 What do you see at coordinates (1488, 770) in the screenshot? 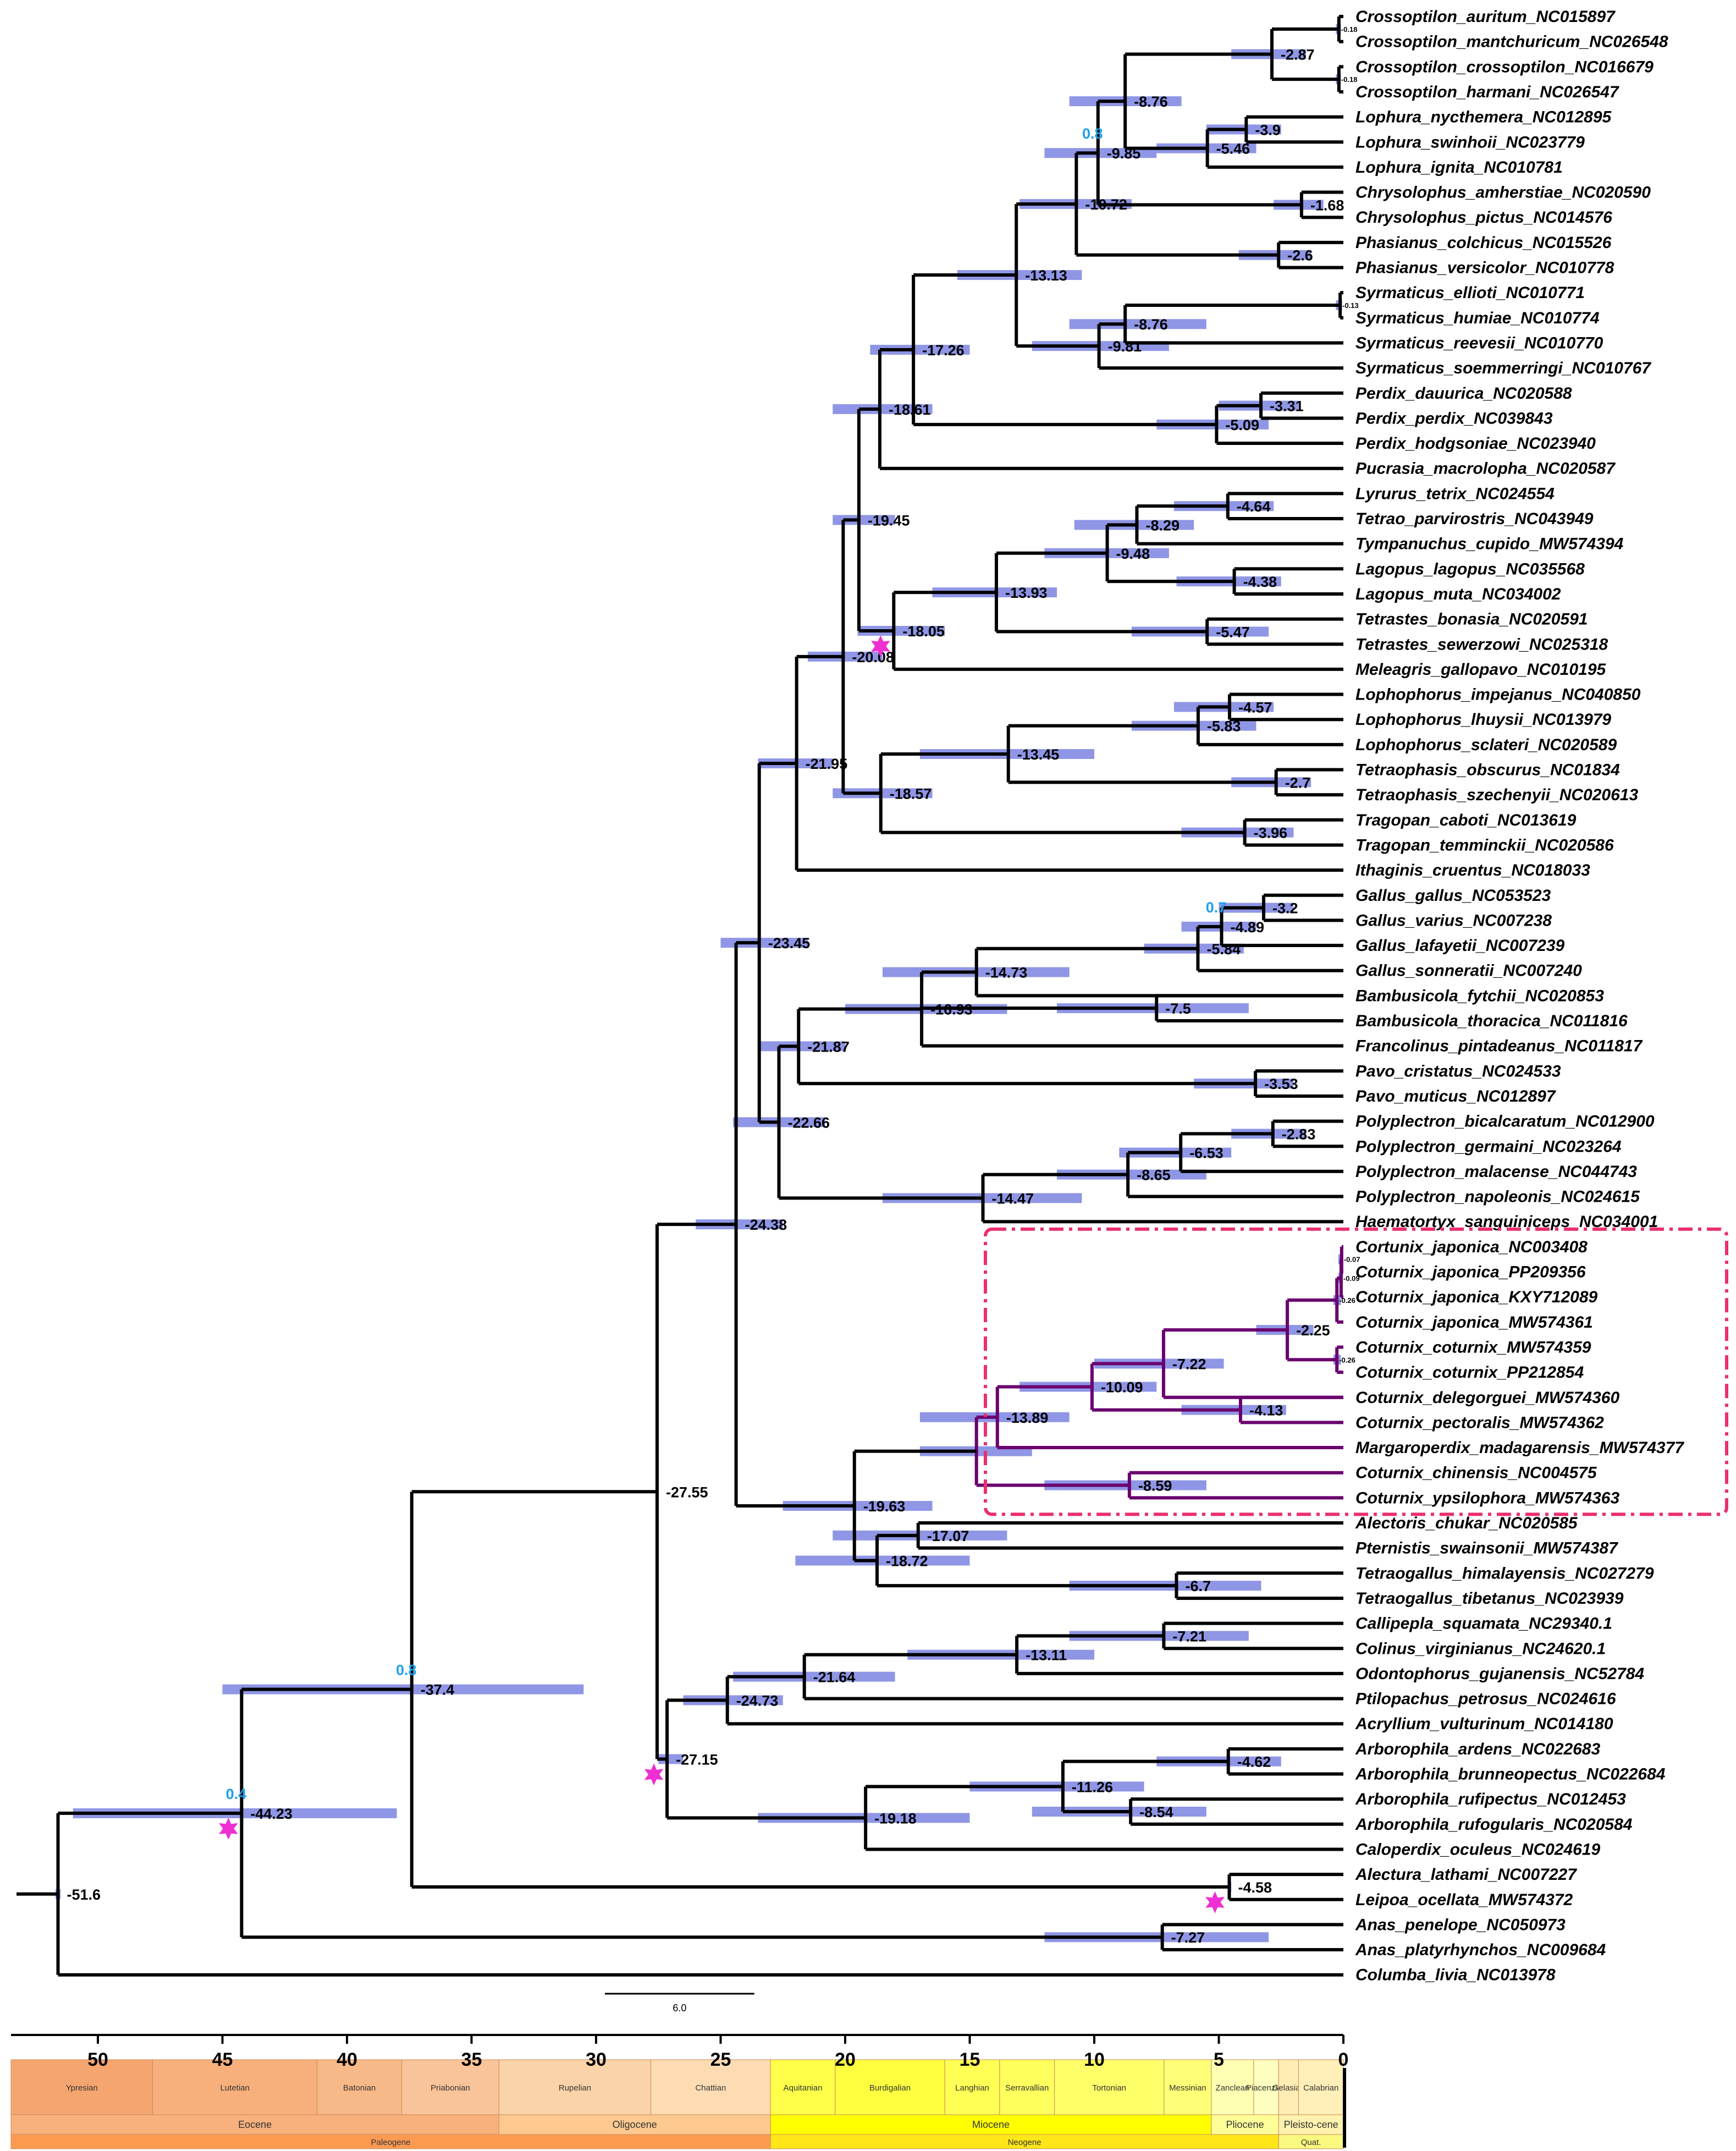
I see `tip-label: Tetraophasis_obscurus_NC01834` at bounding box center [1488, 770].